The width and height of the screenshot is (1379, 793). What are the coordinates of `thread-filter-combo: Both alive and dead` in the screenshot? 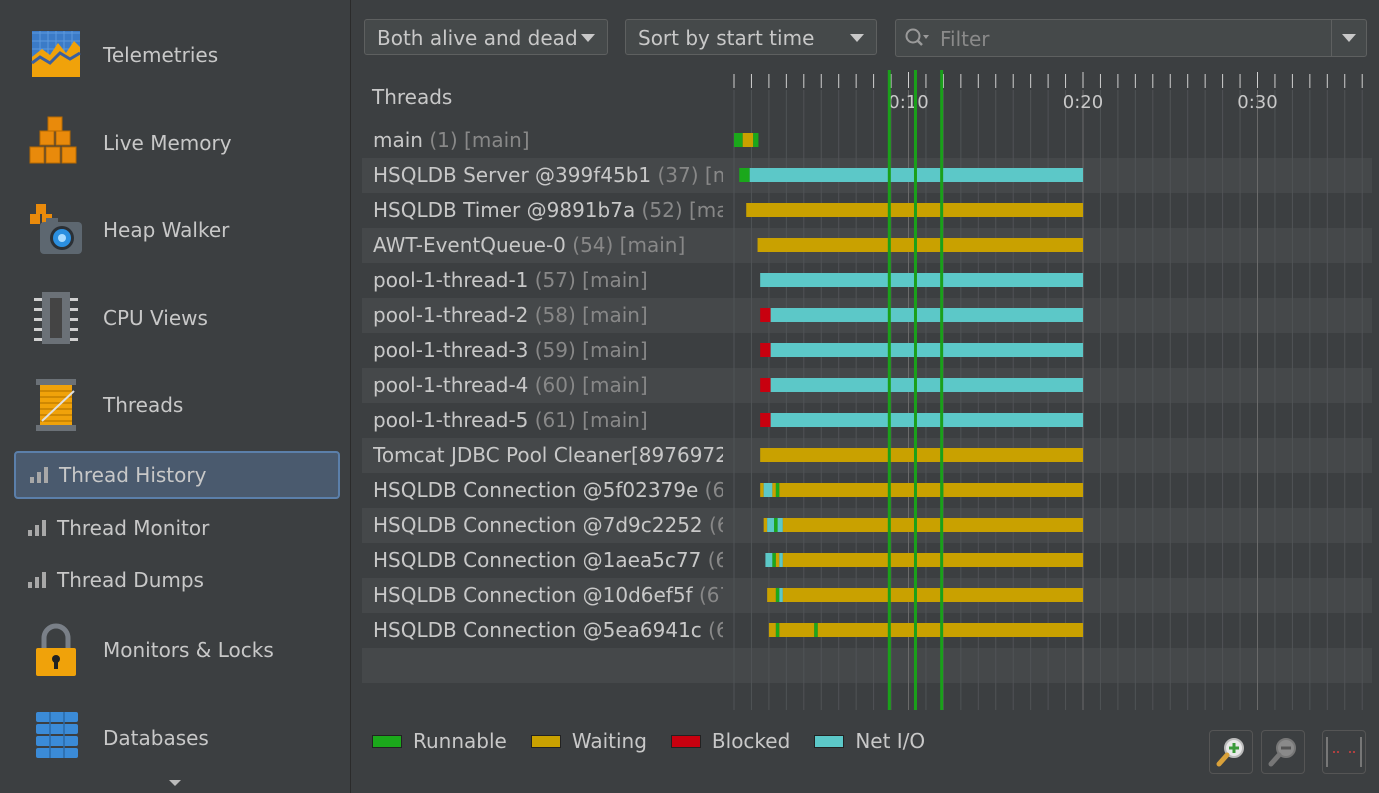 It's located at (486, 37).